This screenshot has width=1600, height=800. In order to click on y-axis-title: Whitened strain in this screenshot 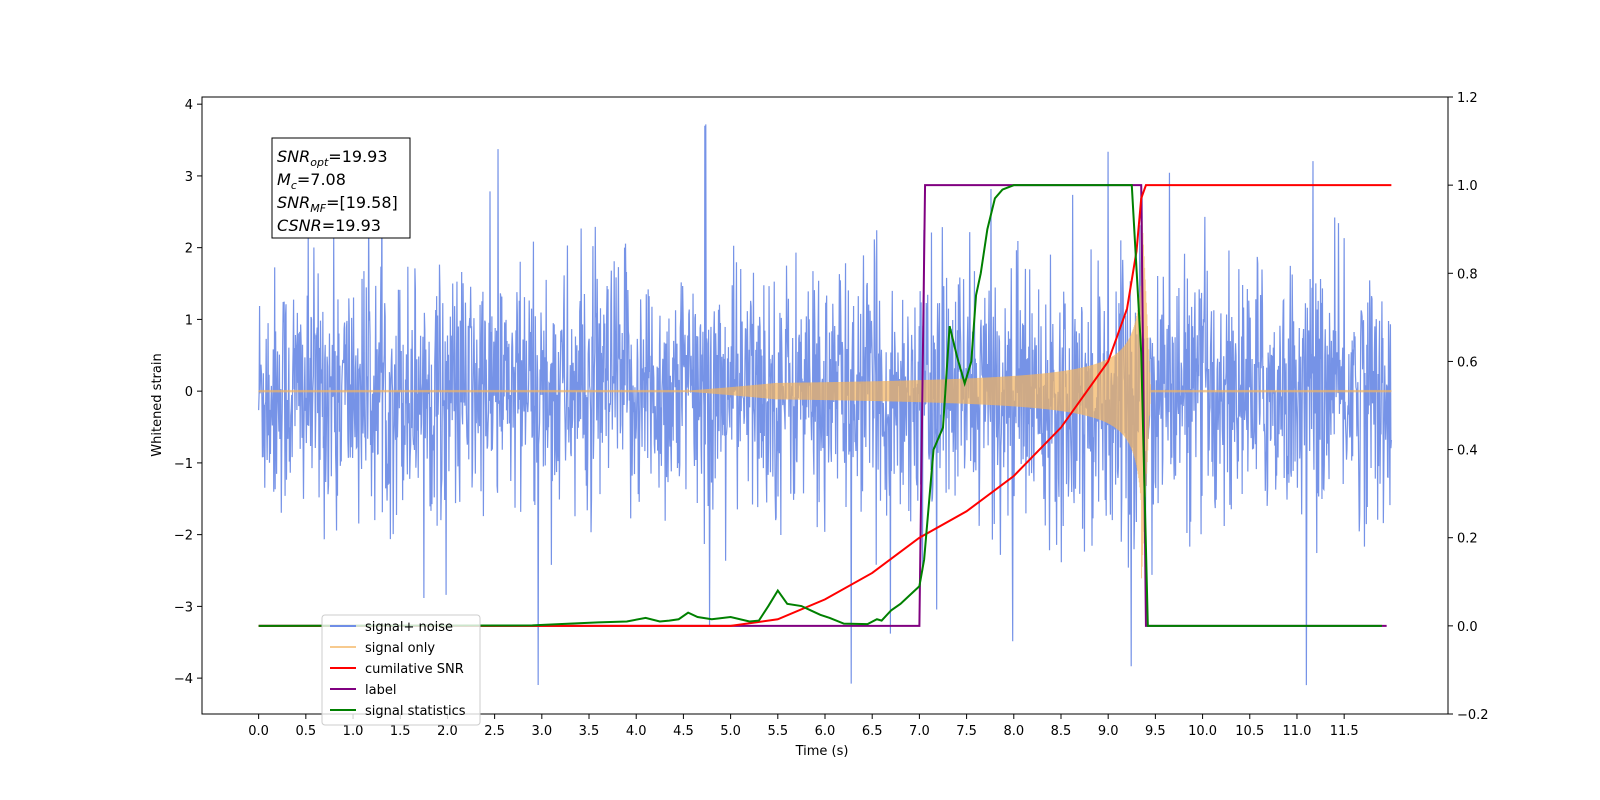, I will do `click(157, 404)`.